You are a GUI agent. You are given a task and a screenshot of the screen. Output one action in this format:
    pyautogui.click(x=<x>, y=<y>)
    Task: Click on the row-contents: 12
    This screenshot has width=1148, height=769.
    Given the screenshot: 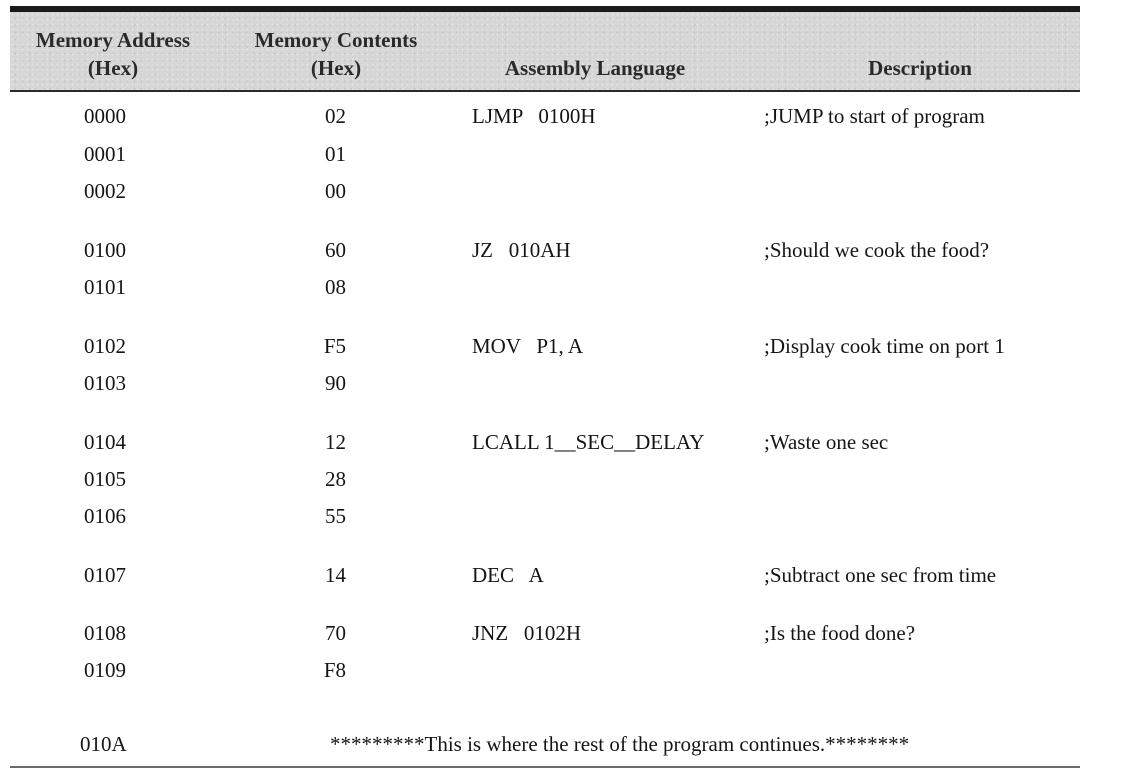 What is the action you would take?
    pyautogui.click(x=335, y=442)
    